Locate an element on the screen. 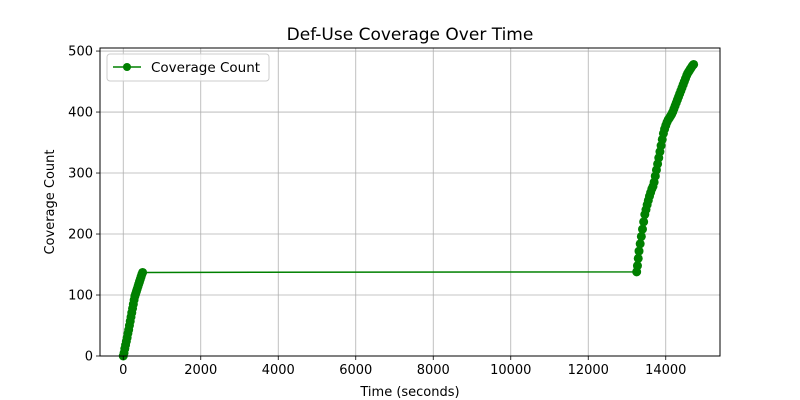  chart-title: Def-Use Coverage Over Time is located at coordinates (410, 35).